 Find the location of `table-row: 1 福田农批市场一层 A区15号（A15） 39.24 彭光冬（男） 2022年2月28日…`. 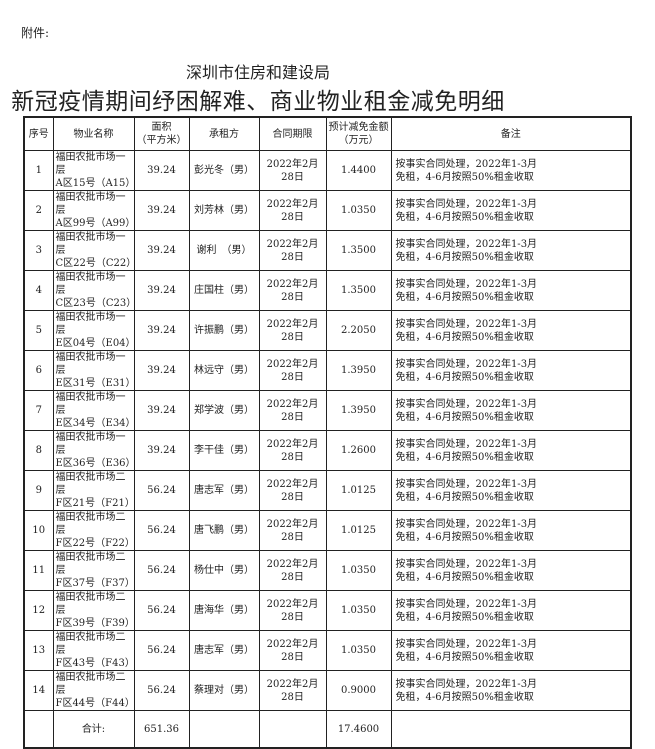

table-row: 1 福田农批市场一层 A区15号（A15） 39.24 彭光冬（男） 2022年2月28日… is located at coordinates (327, 170).